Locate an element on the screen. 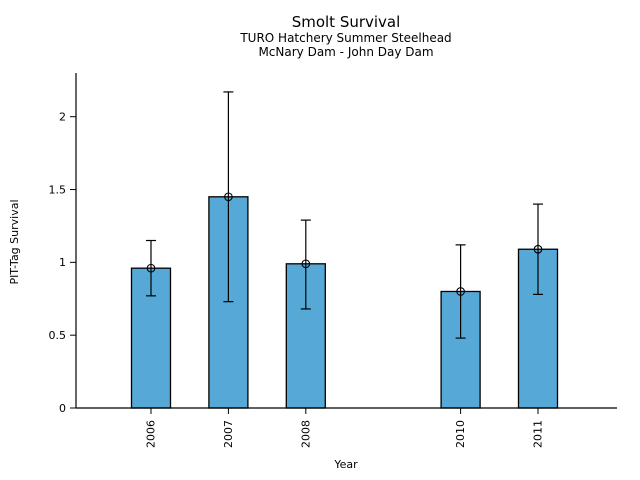 The height and width of the screenshot is (480, 640). y-tick-label-1.5: 1.5 is located at coordinates (58, 189).